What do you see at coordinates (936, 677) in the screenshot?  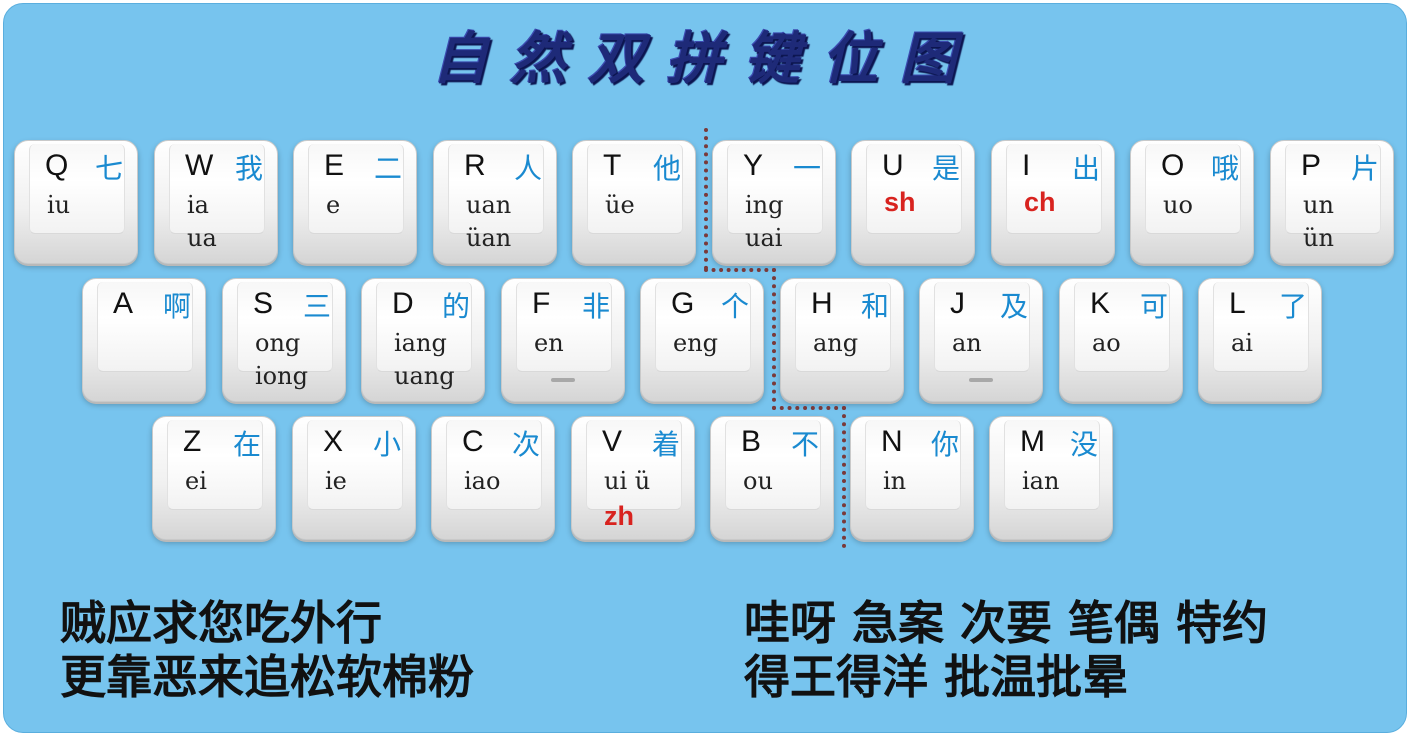 I see `mnemonic-right-line-2: 得王得洋 批温批晕` at bounding box center [936, 677].